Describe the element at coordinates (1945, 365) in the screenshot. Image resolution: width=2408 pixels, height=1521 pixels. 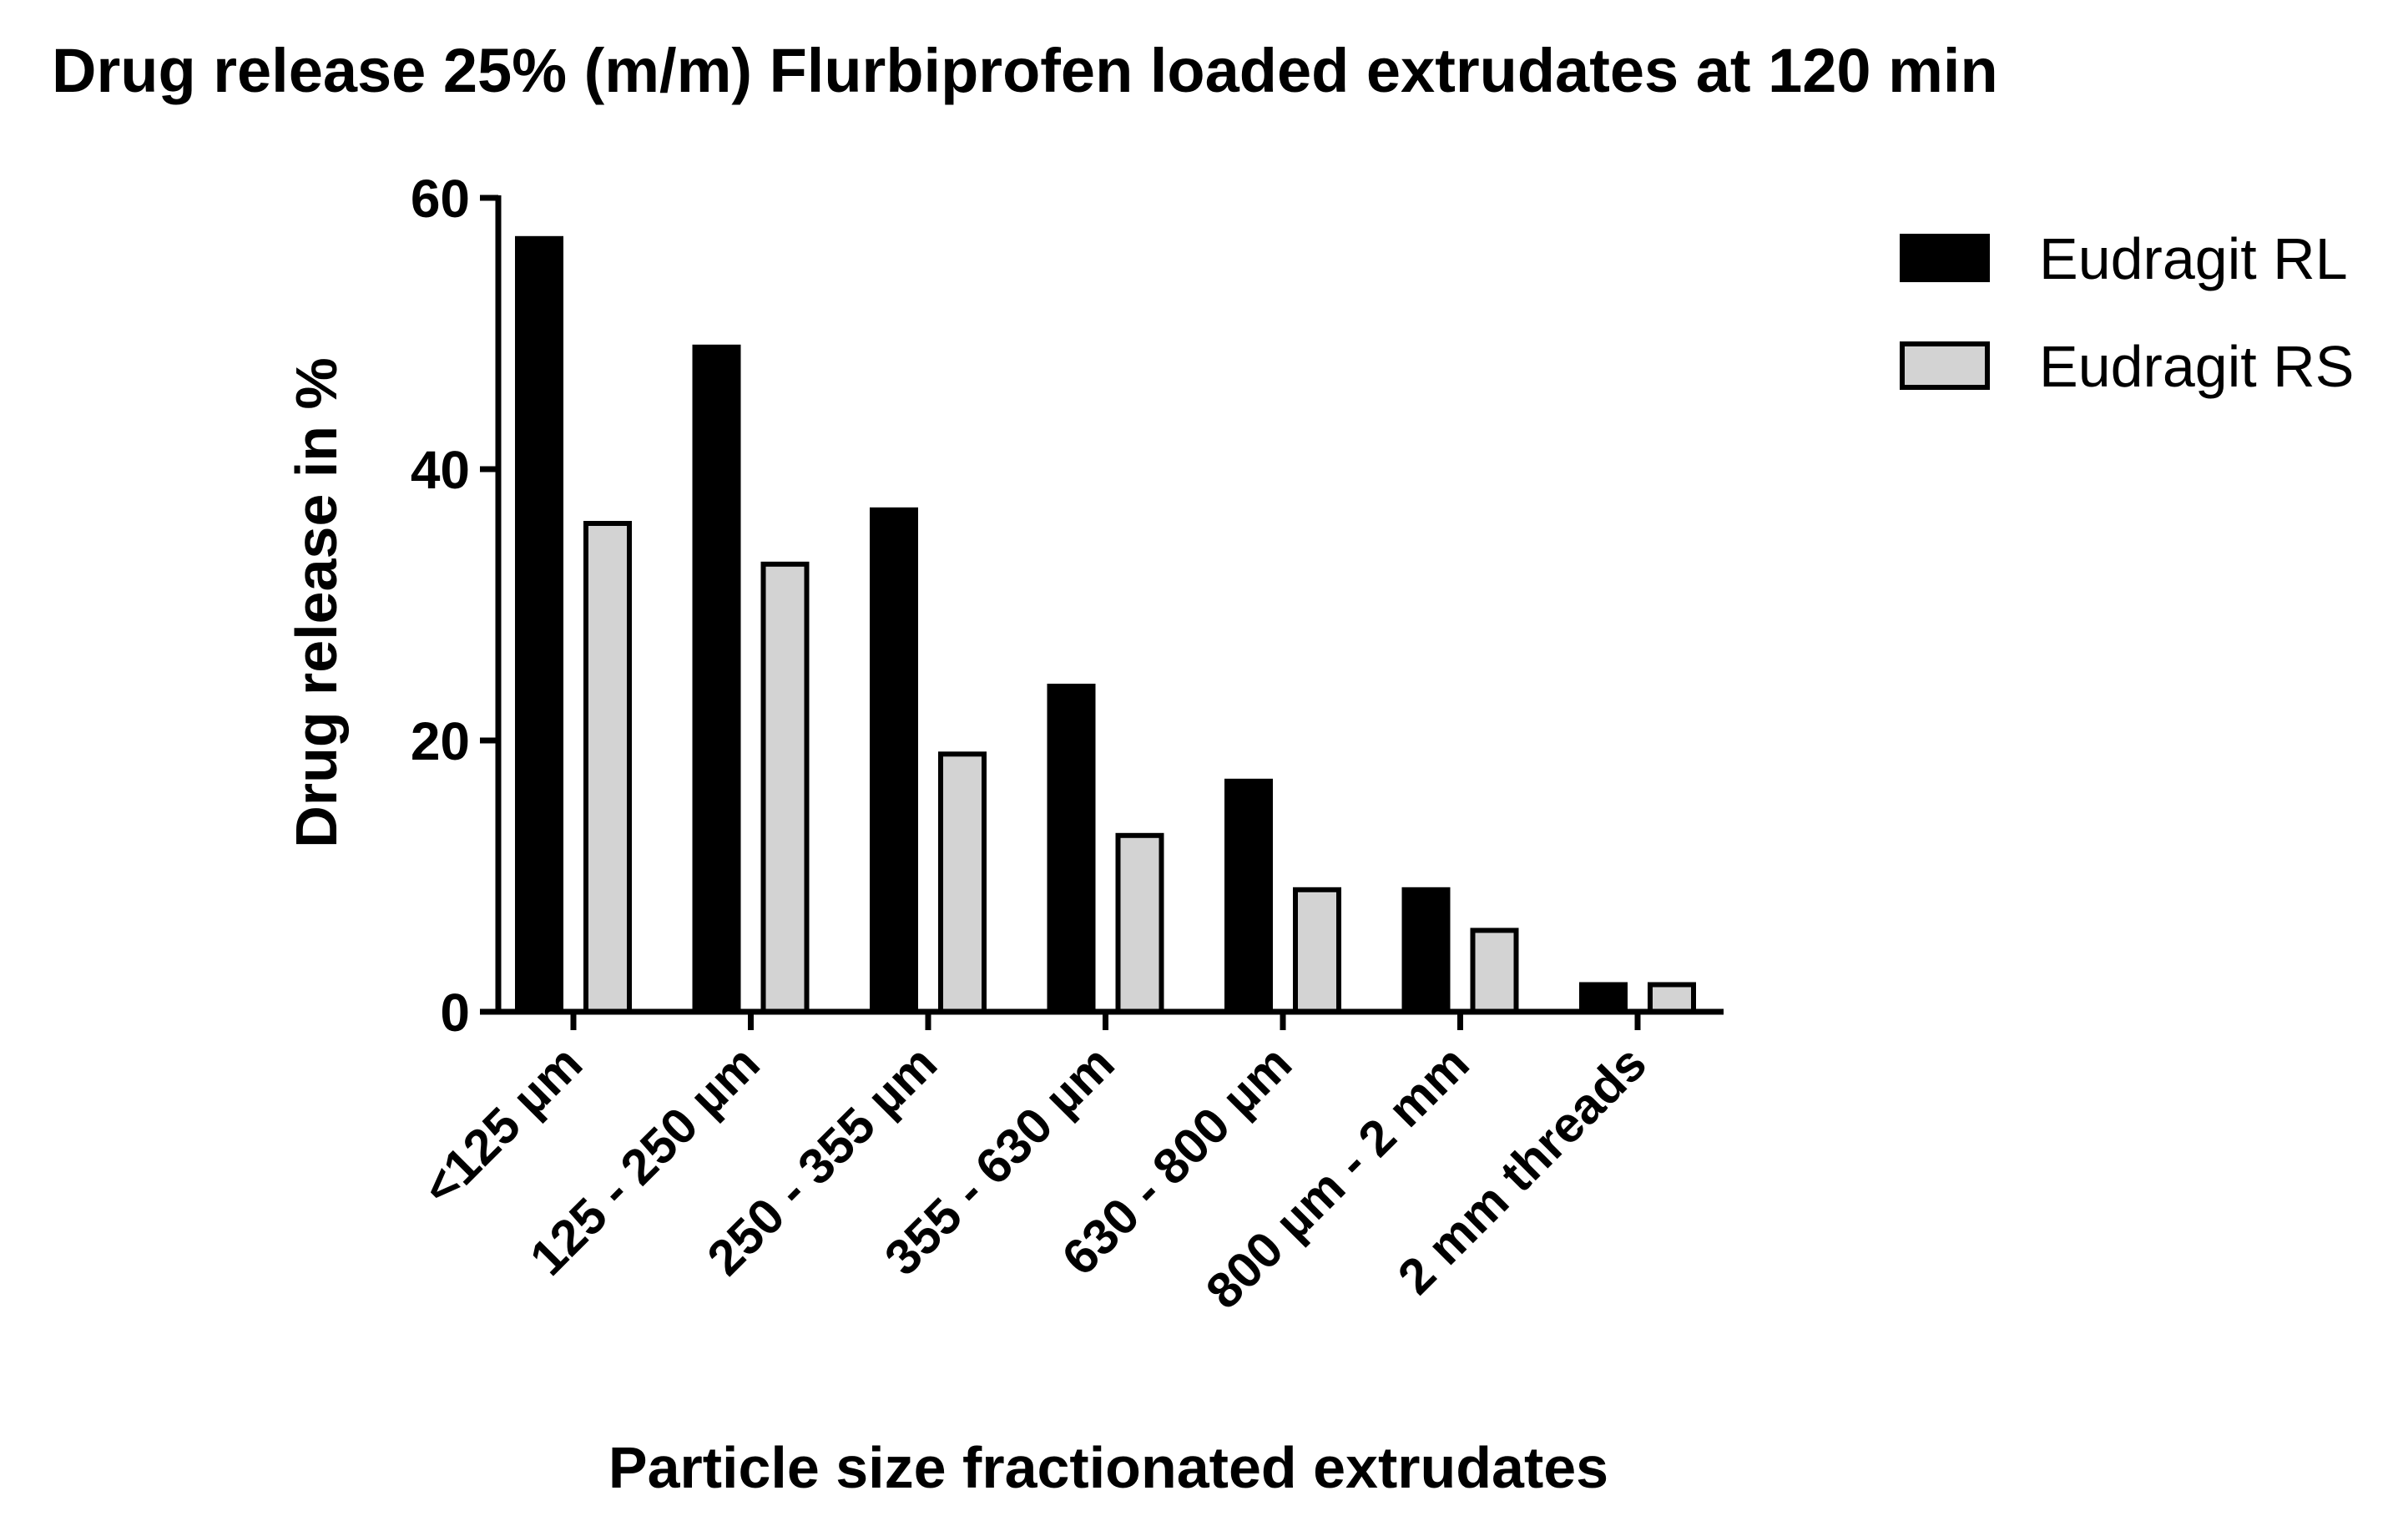
I see `legend-swatch-eudragit-rs` at that location.